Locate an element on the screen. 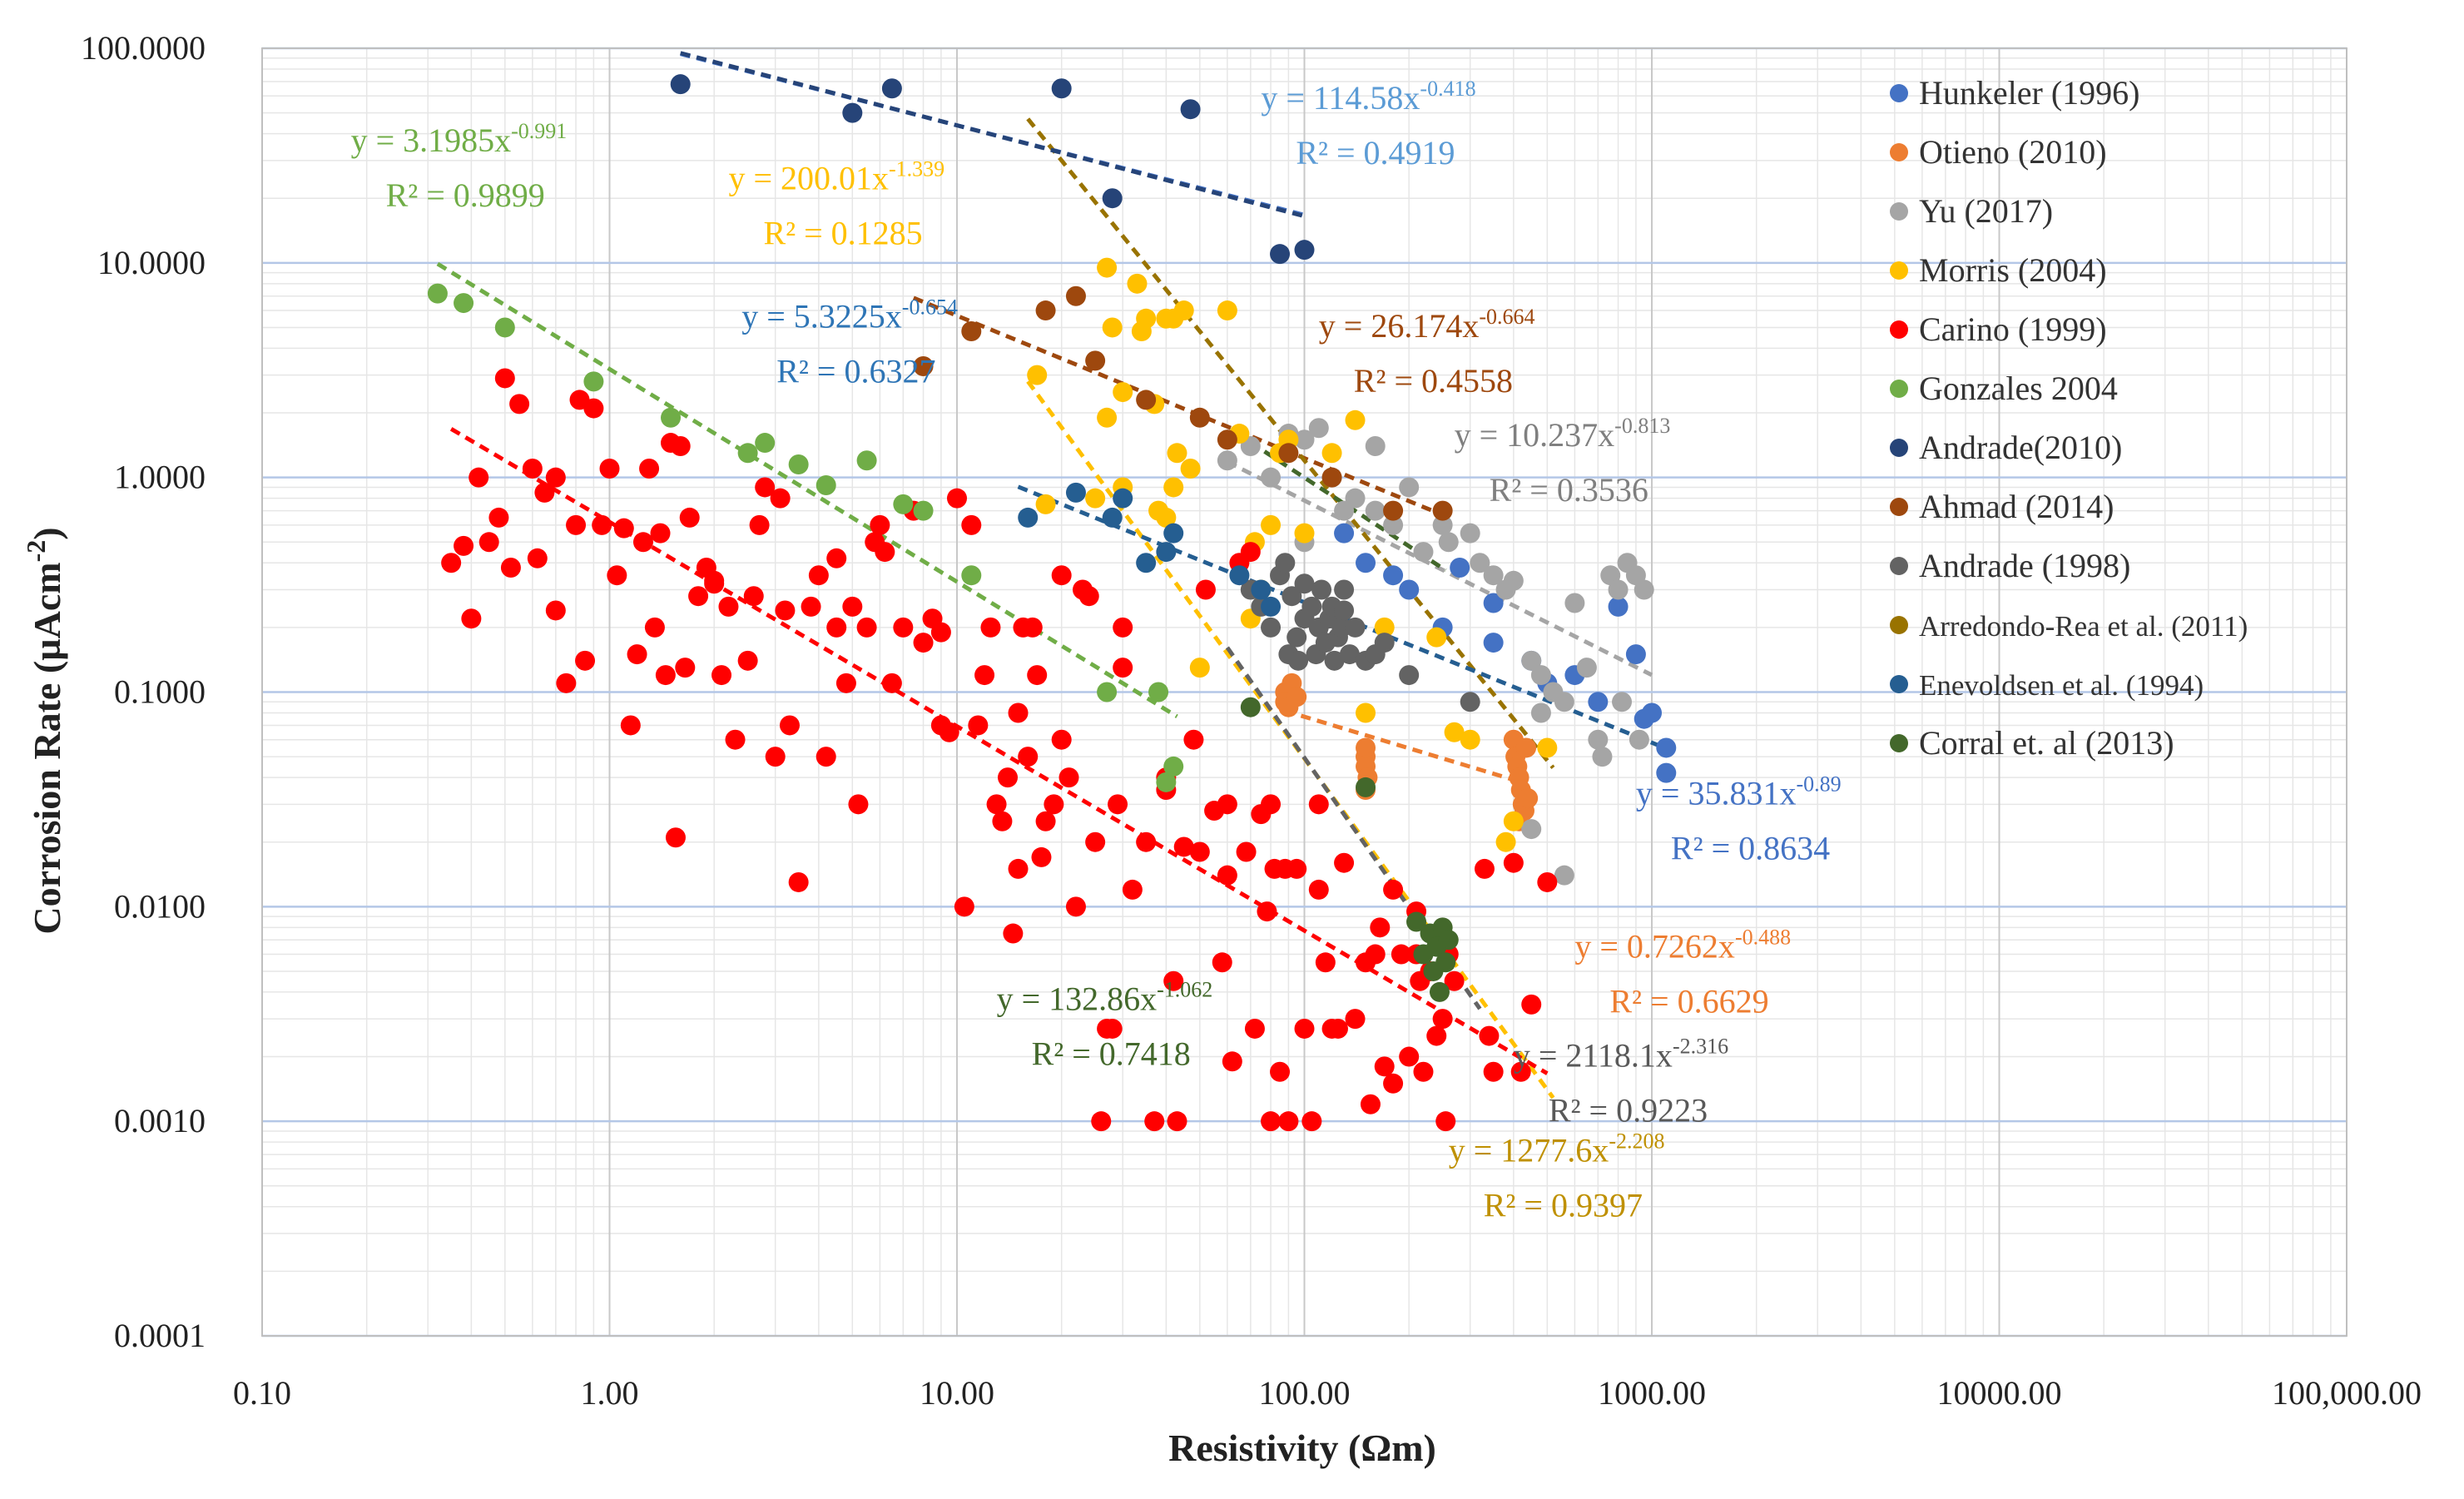 This screenshot has height=1499, width=2464. trendline-equation: y = 35.831x-0.89 is located at coordinates (1739, 792).